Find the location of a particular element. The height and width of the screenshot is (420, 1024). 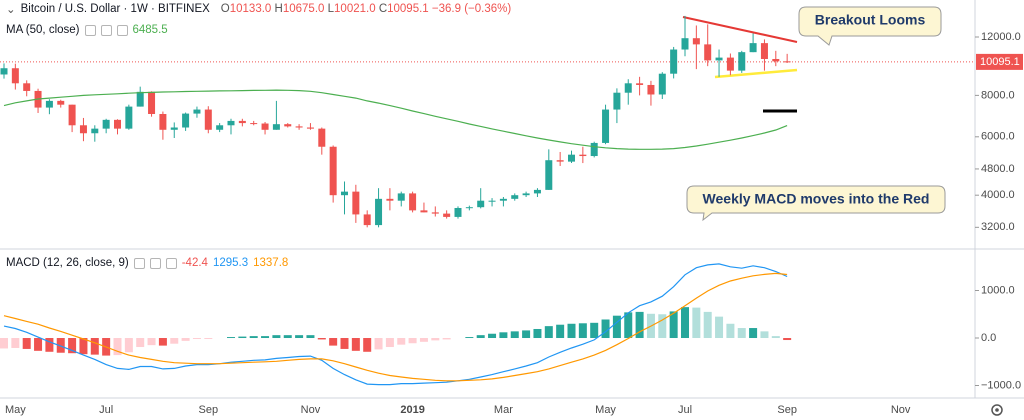

ohlc-value: 10021.0 is located at coordinates (355, 9).